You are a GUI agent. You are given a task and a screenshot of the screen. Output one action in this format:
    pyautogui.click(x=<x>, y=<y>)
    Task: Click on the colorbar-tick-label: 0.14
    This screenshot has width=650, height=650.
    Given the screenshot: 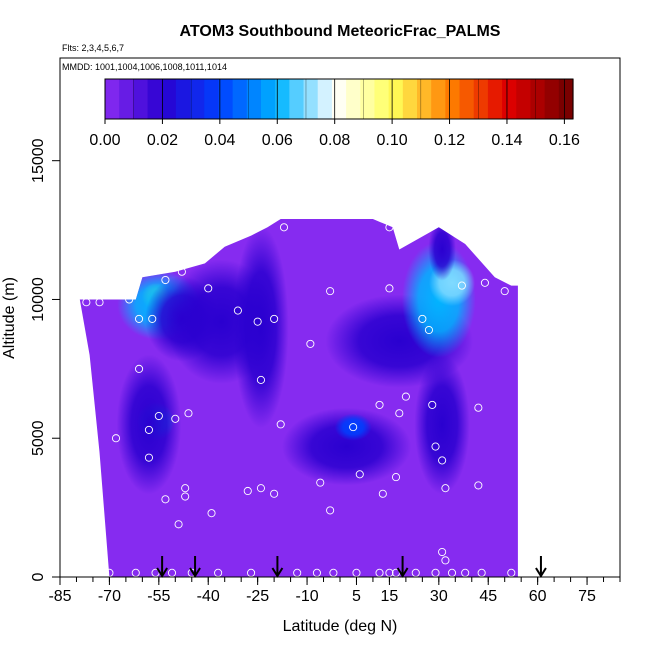 What is the action you would take?
    pyautogui.click(x=506, y=140)
    